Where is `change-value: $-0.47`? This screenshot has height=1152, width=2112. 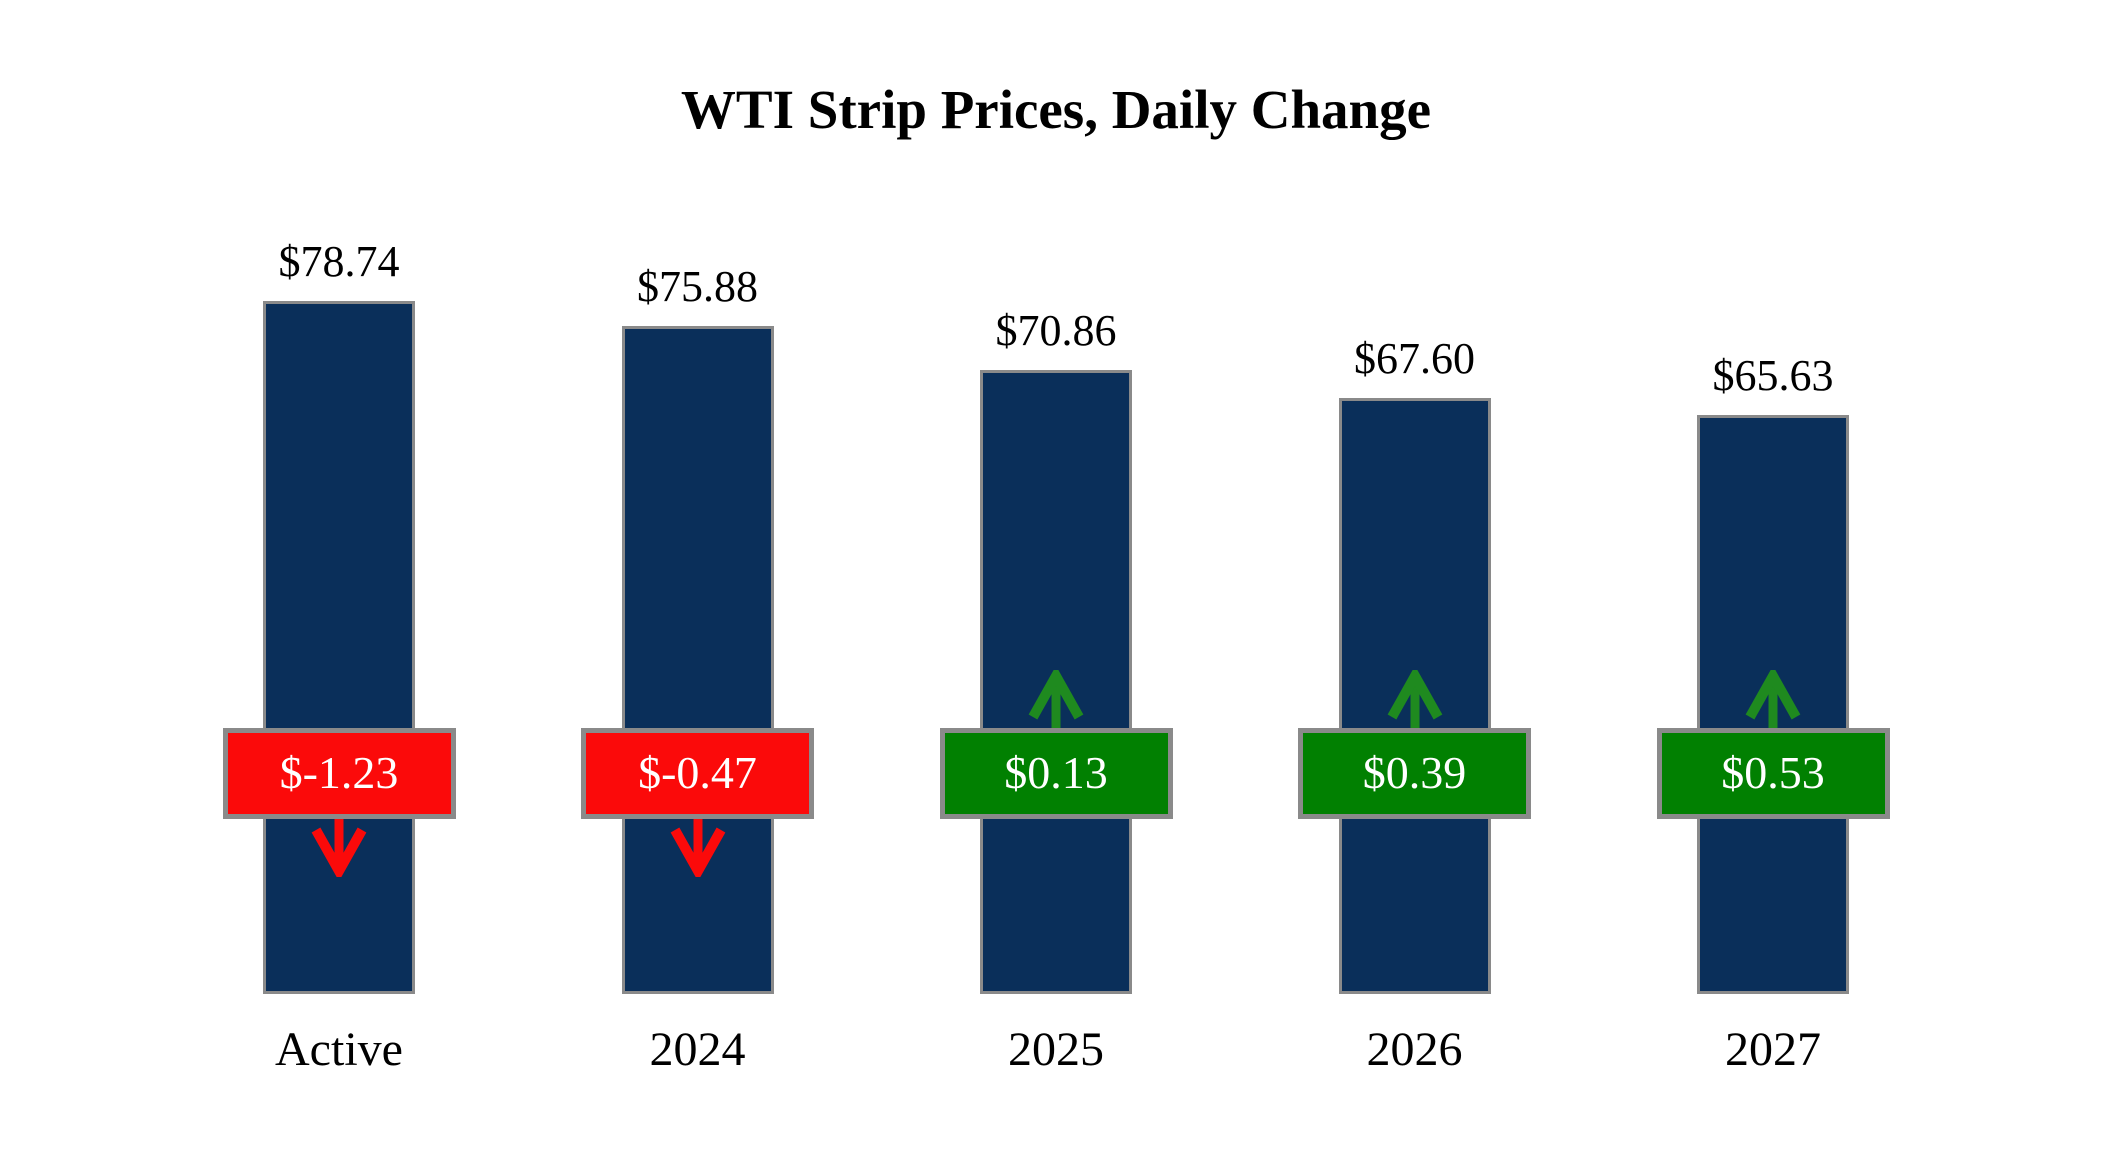 change-value: $-0.47 is located at coordinates (697, 772).